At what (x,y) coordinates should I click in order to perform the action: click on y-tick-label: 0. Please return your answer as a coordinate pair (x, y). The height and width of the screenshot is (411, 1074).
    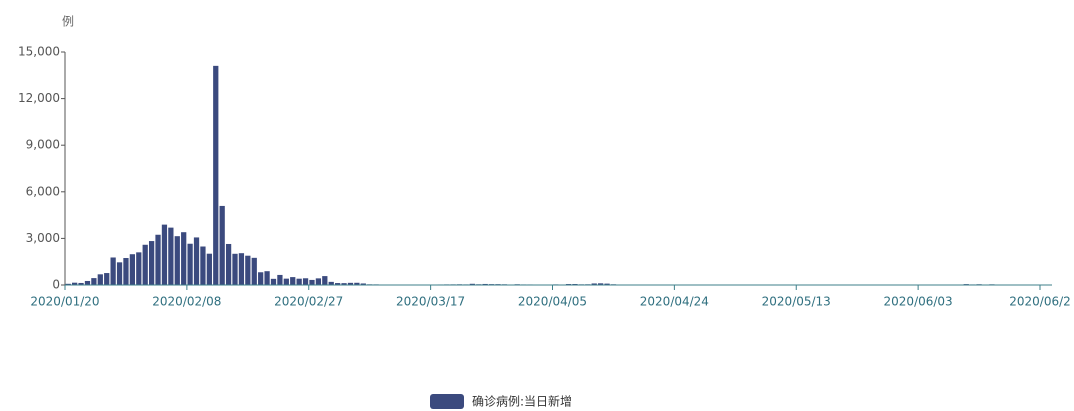
    Looking at the image, I should click on (56, 285).